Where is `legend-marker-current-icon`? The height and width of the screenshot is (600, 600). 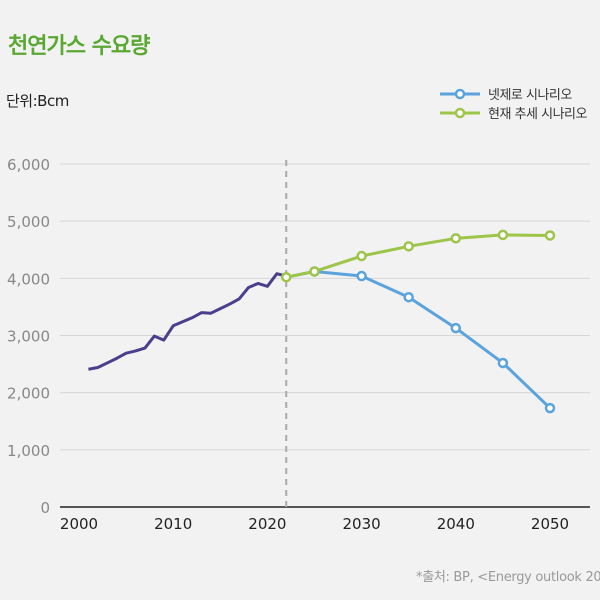
legend-marker-current-icon is located at coordinates (460, 112).